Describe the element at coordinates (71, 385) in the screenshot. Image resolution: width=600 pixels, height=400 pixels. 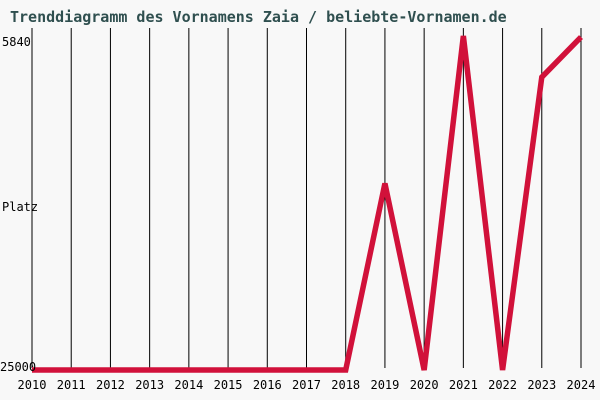
I see `x-tick-label-2011: 2011` at that location.